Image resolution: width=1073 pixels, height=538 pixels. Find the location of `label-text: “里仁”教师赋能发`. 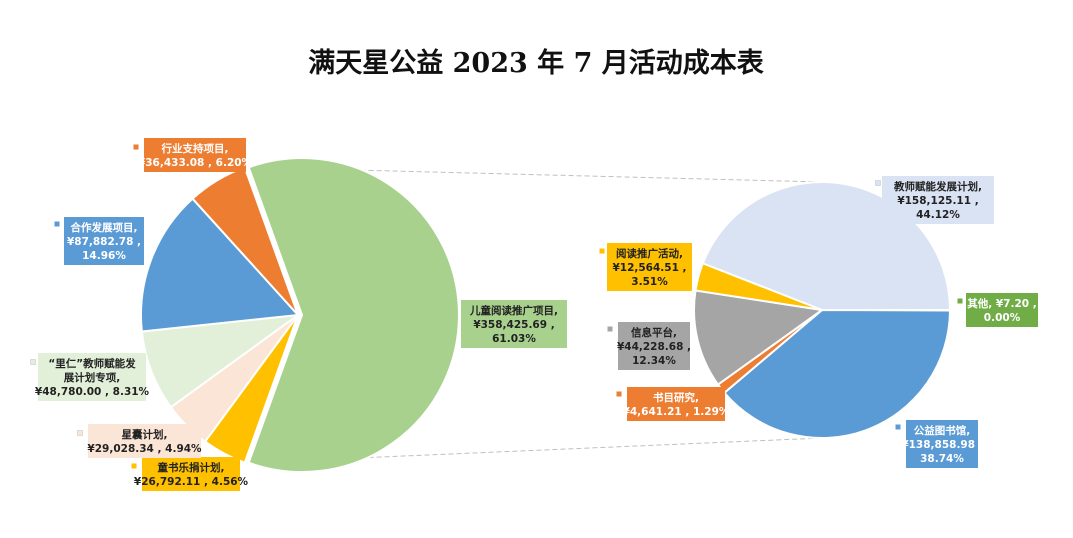

label-text: “里仁”教师赋能发 is located at coordinates (92, 363).